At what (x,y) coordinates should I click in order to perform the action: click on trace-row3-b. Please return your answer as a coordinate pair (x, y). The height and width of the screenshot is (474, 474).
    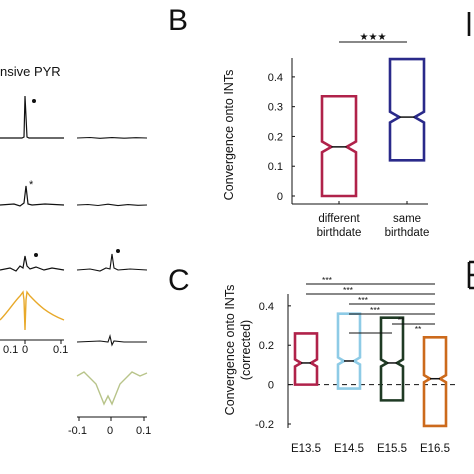
    Looking at the image, I should click on (112, 262).